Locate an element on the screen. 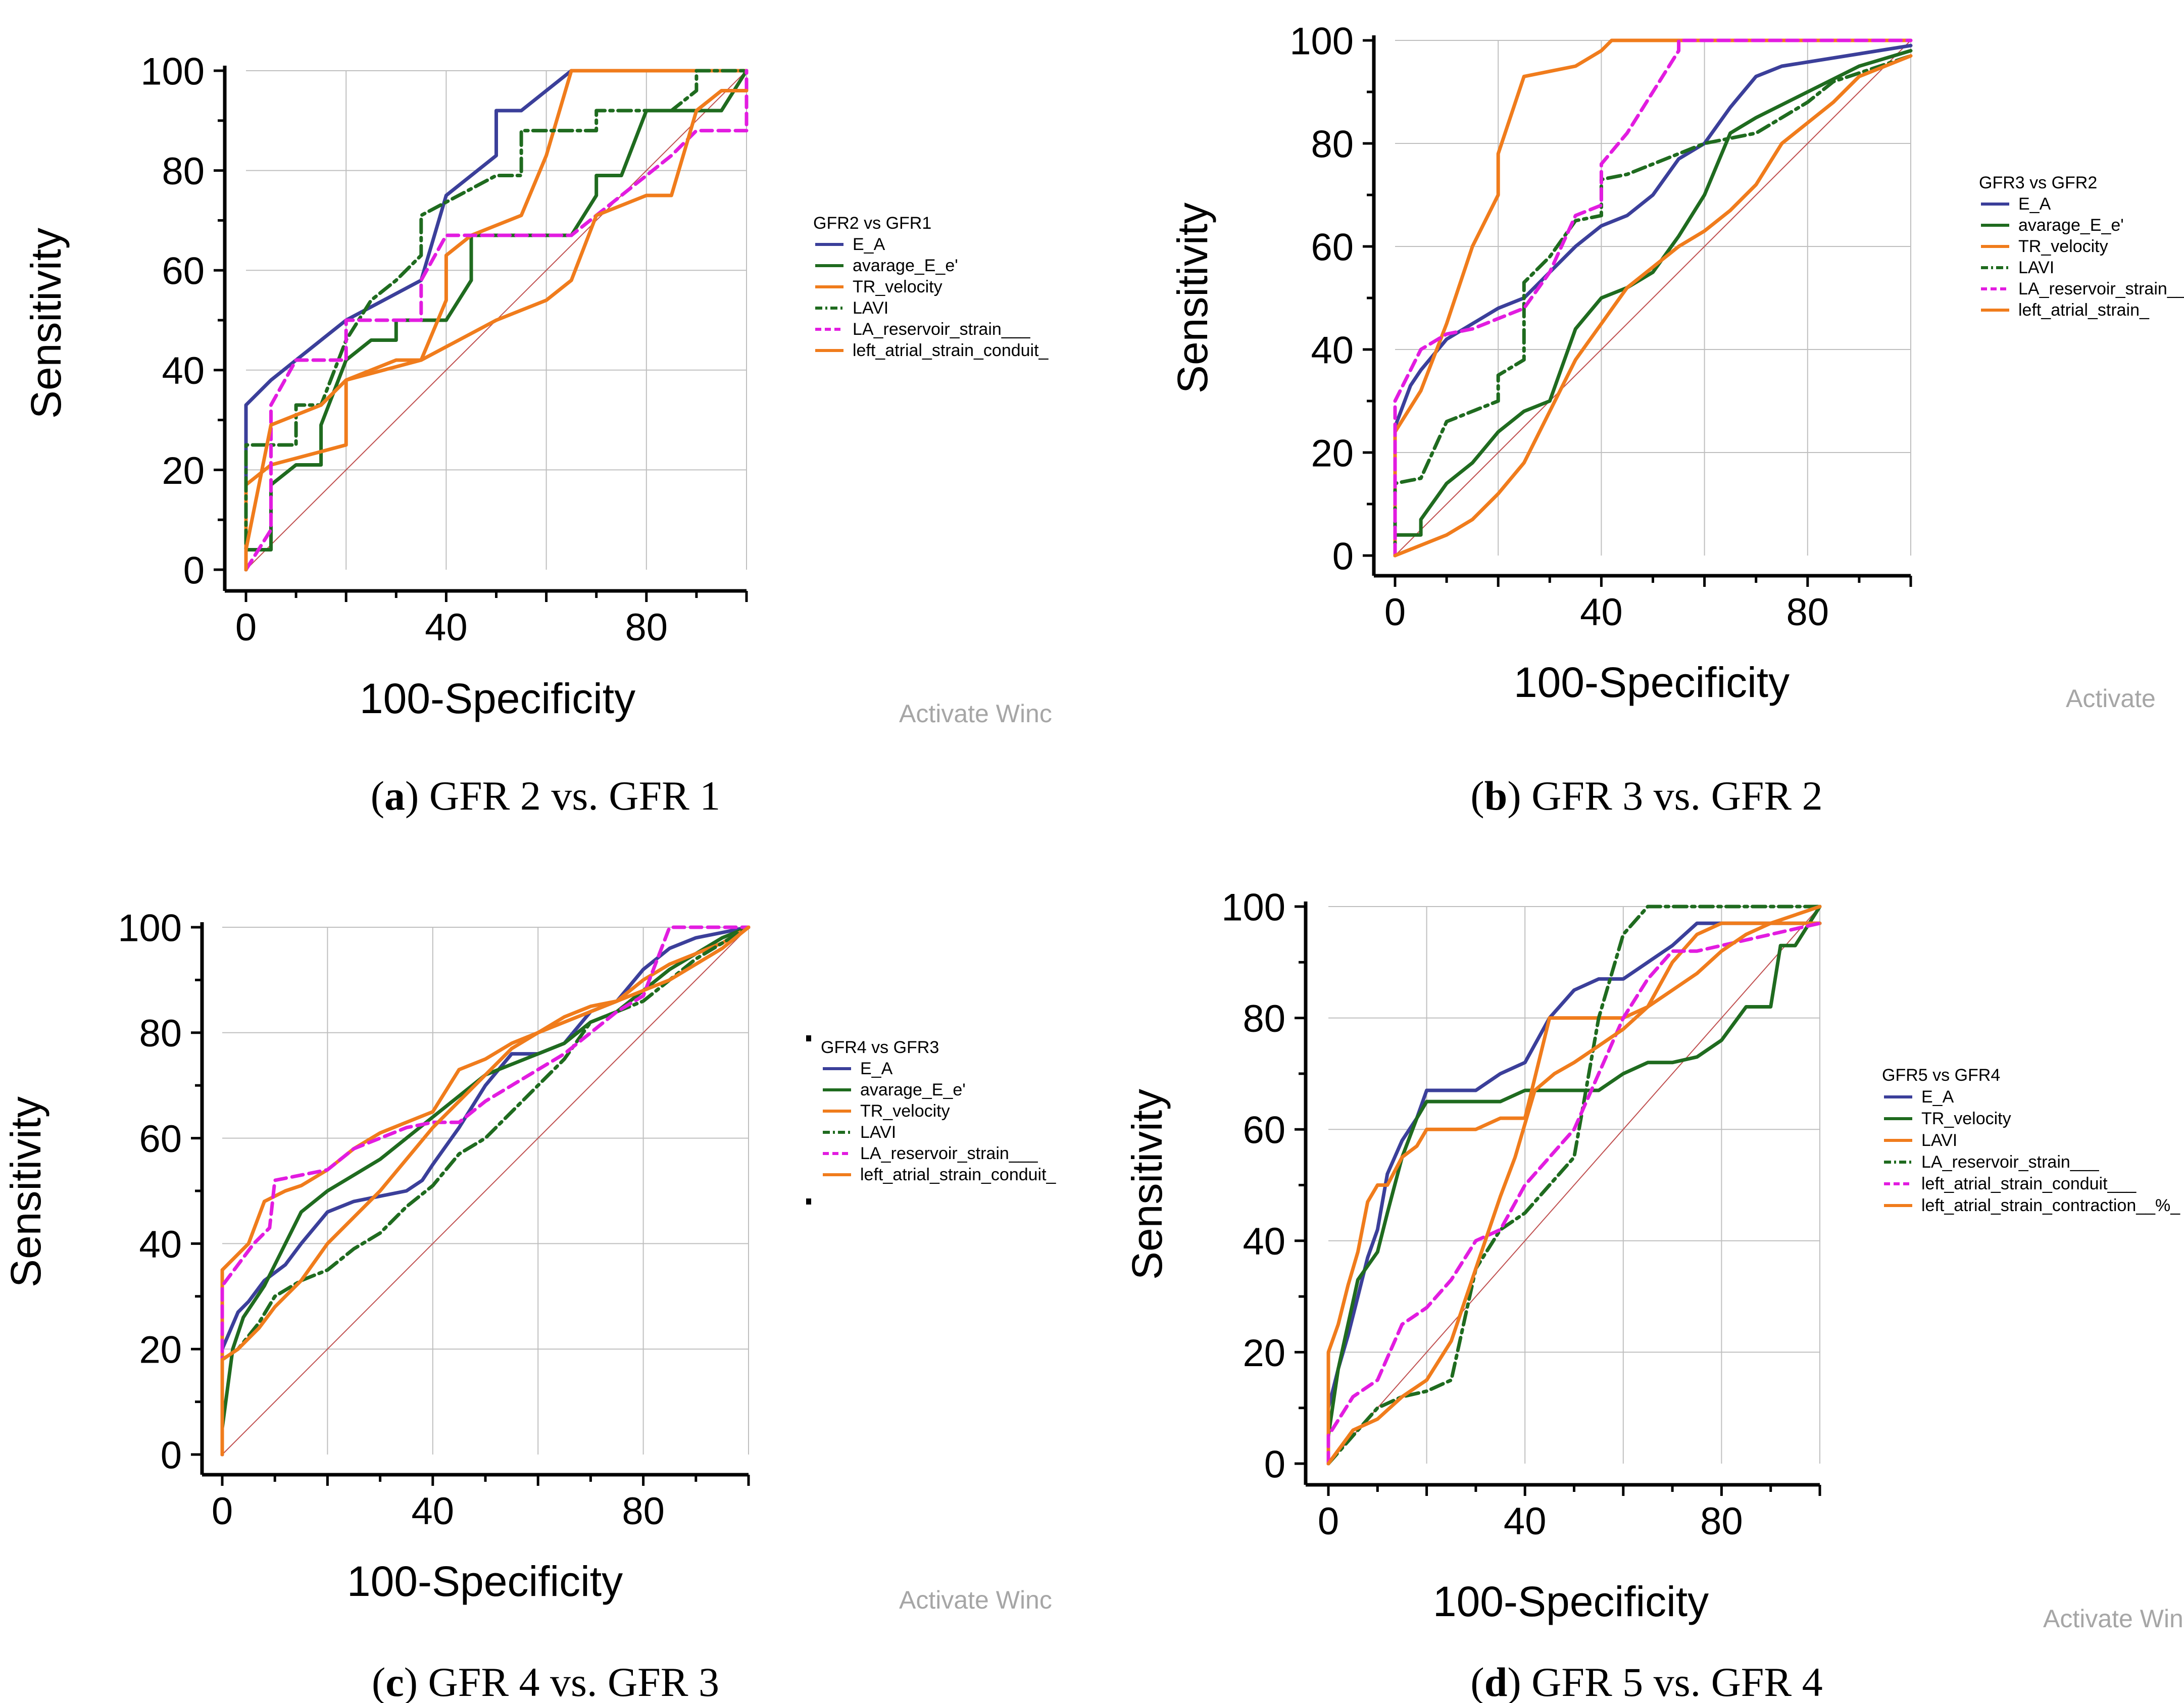 This screenshot has width=2184, height=1703. legend-entry-label: left_atrial_strain_conduit___ is located at coordinates (2029, 1183).